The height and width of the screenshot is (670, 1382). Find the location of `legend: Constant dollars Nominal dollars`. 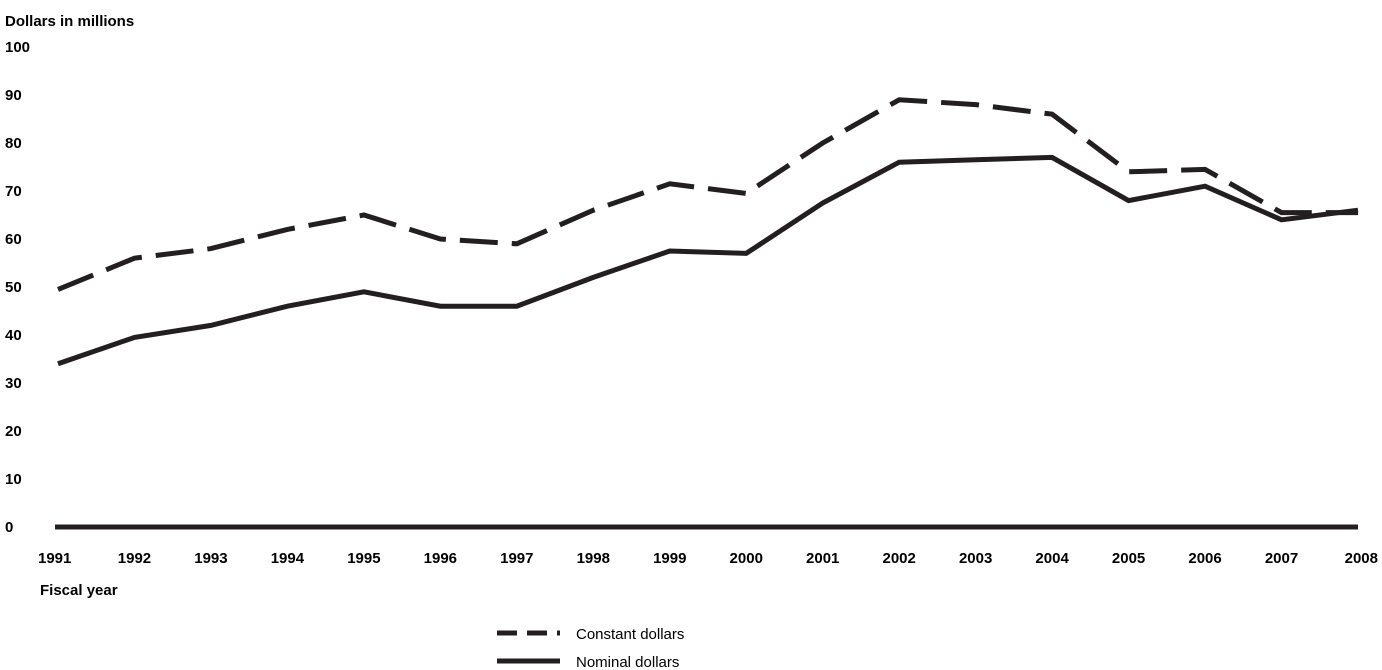

legend: Constant dollars Nominal dollars is located at coordinates (590, 648).